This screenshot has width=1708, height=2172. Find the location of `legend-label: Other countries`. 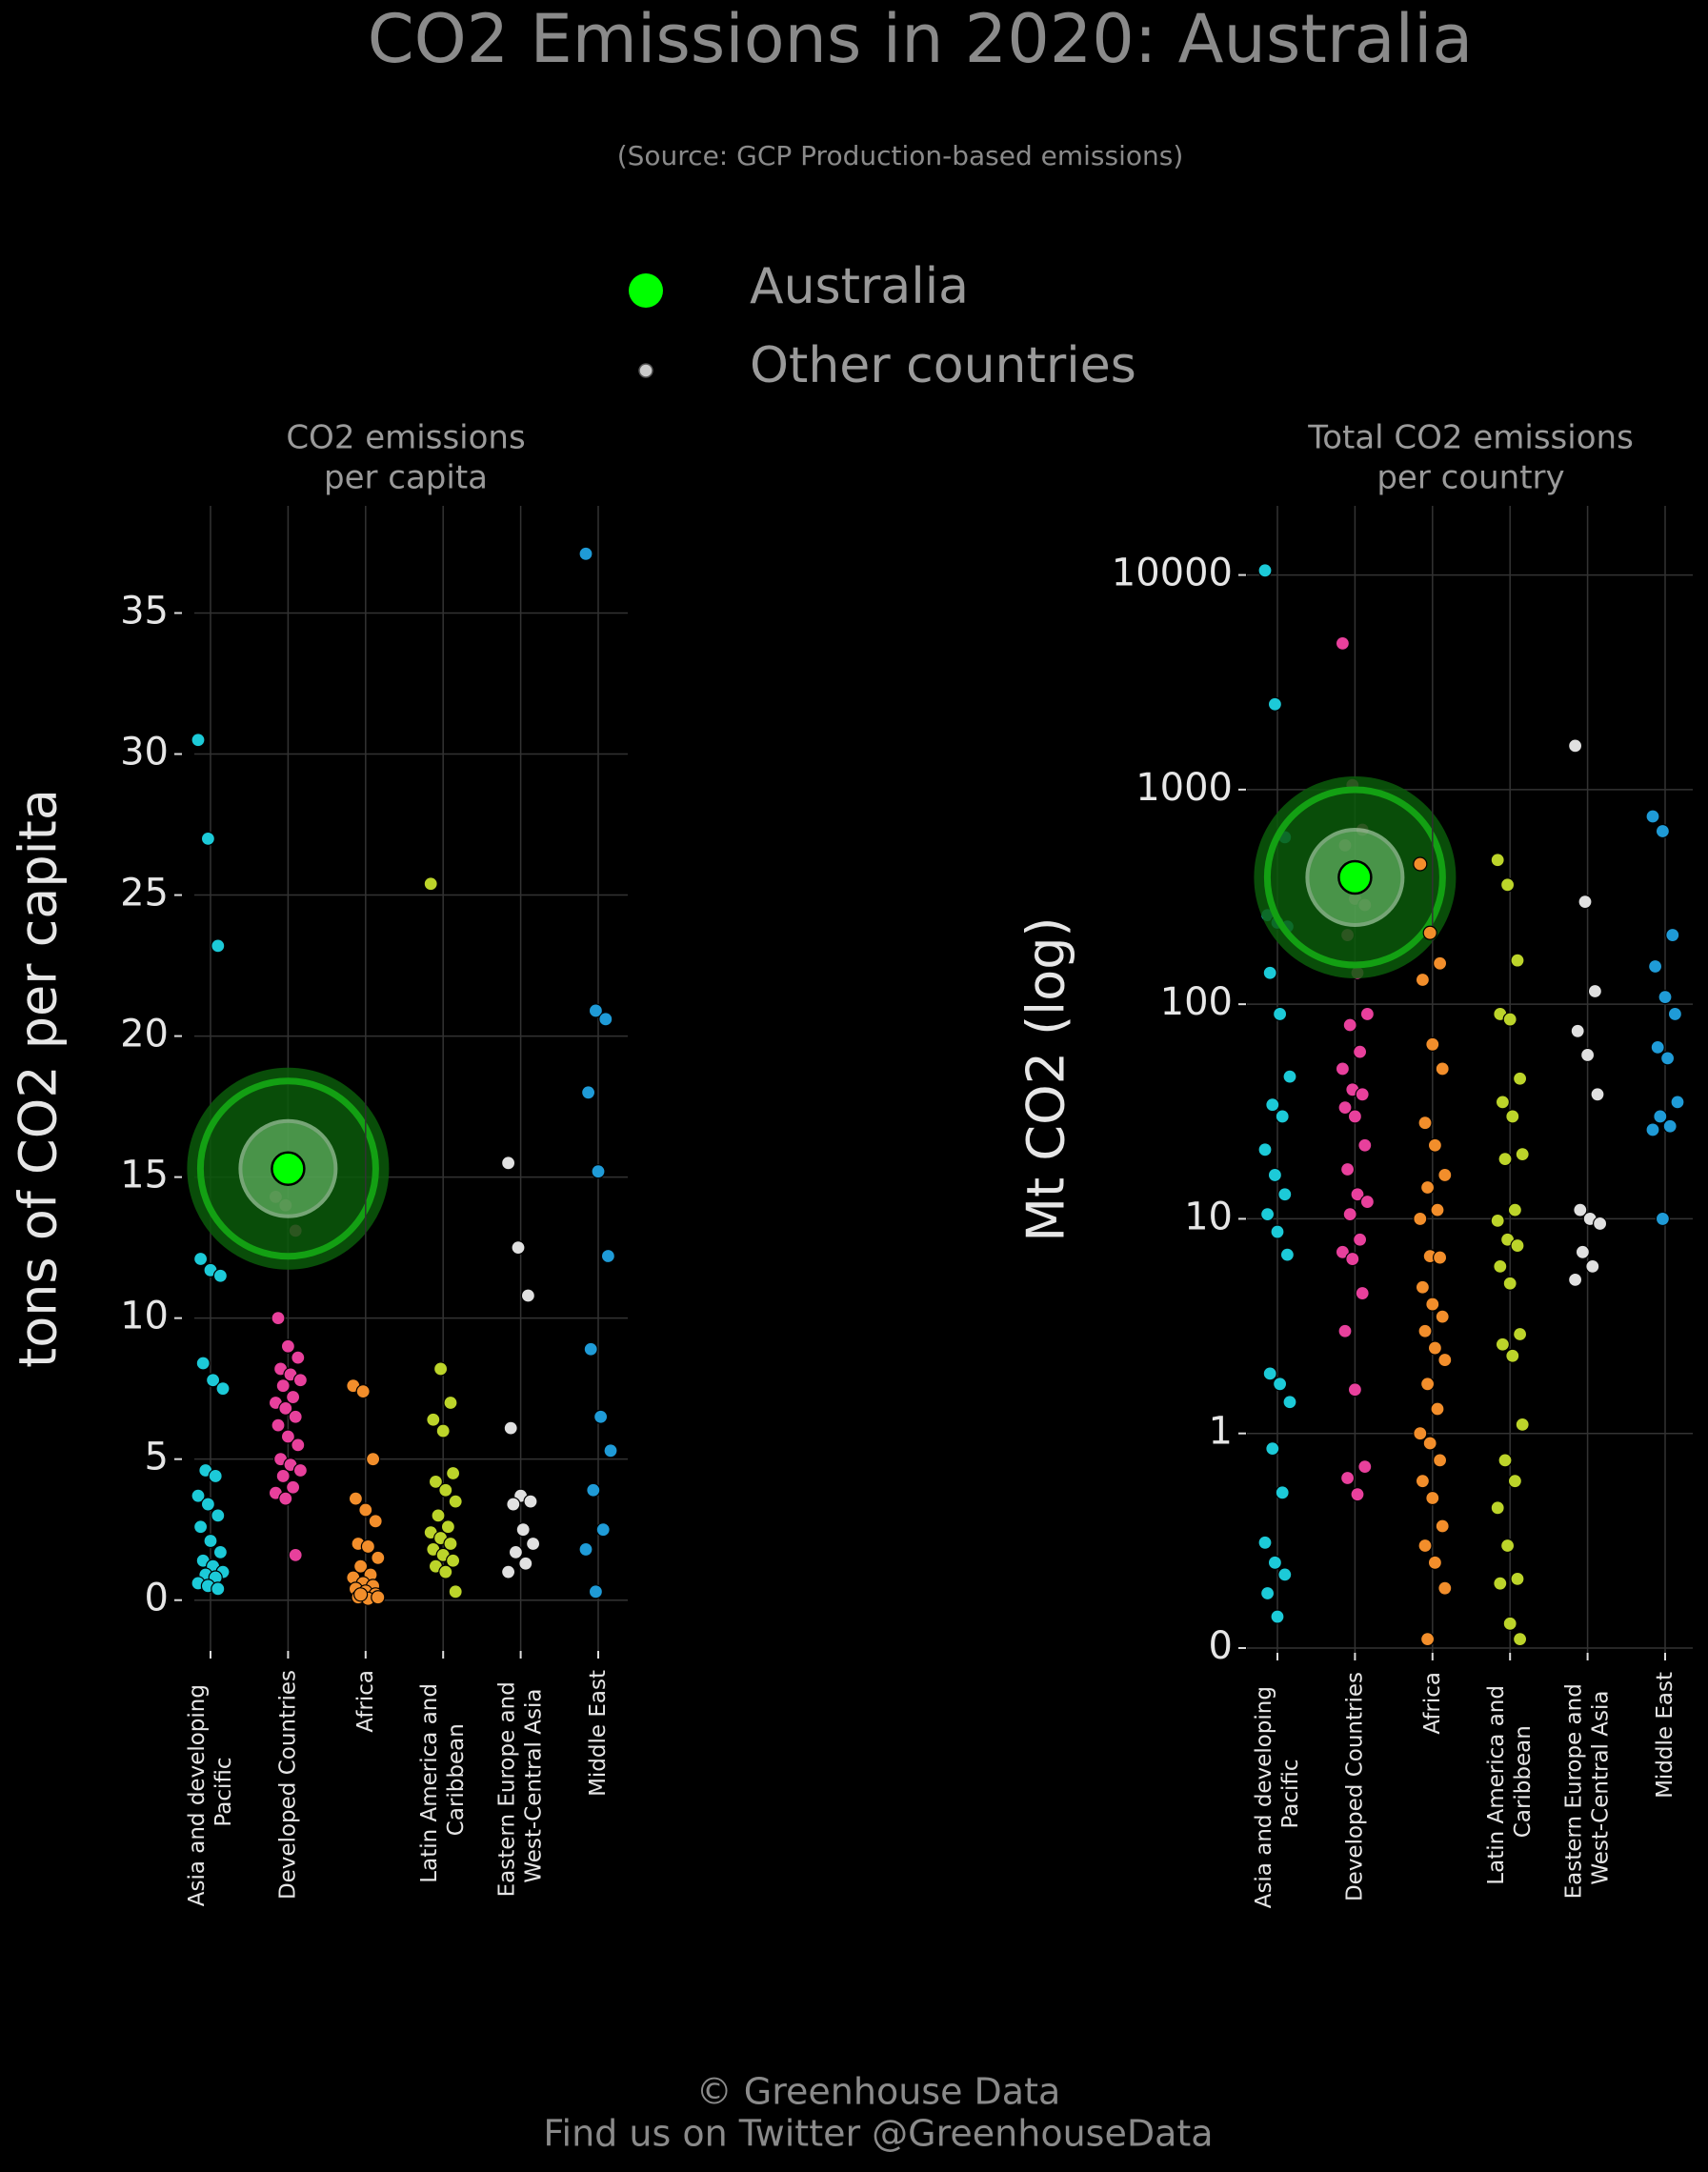

legend-label: Other countries is located at coordinates (943, 365).